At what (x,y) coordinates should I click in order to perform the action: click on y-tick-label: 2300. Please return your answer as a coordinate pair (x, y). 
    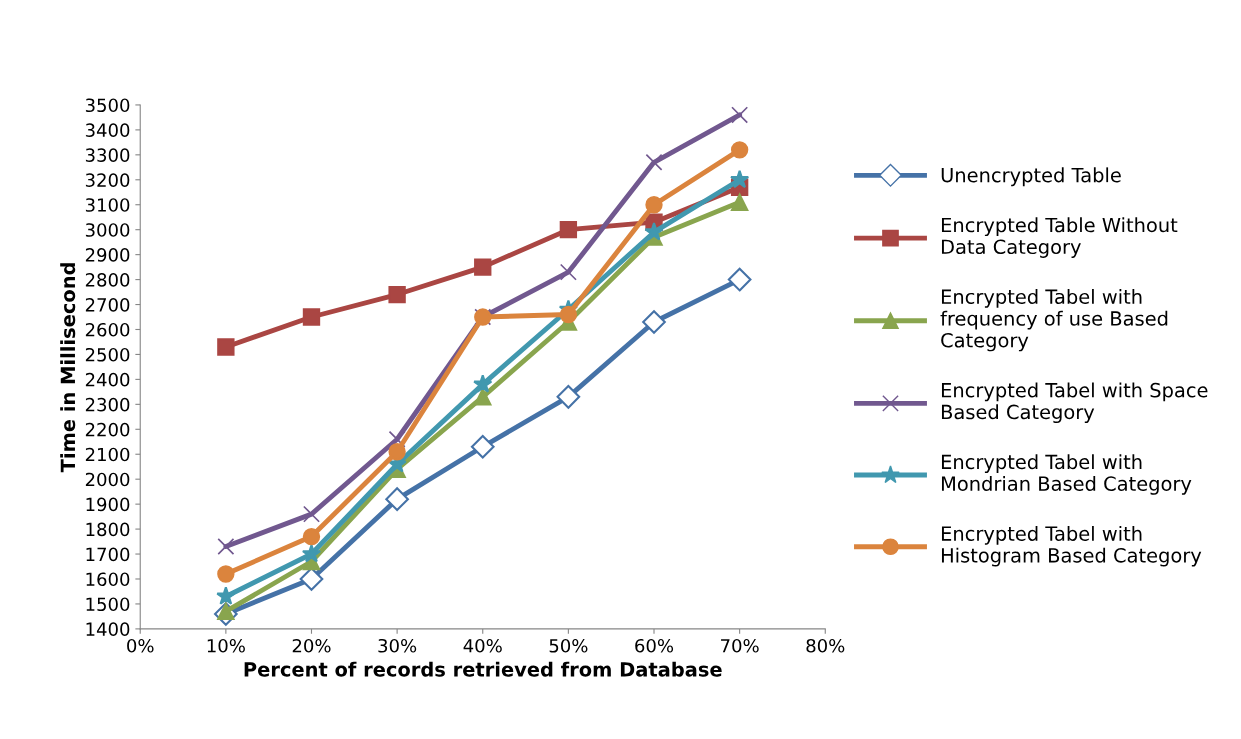
    Looking at the image, I should click on (107, 404).